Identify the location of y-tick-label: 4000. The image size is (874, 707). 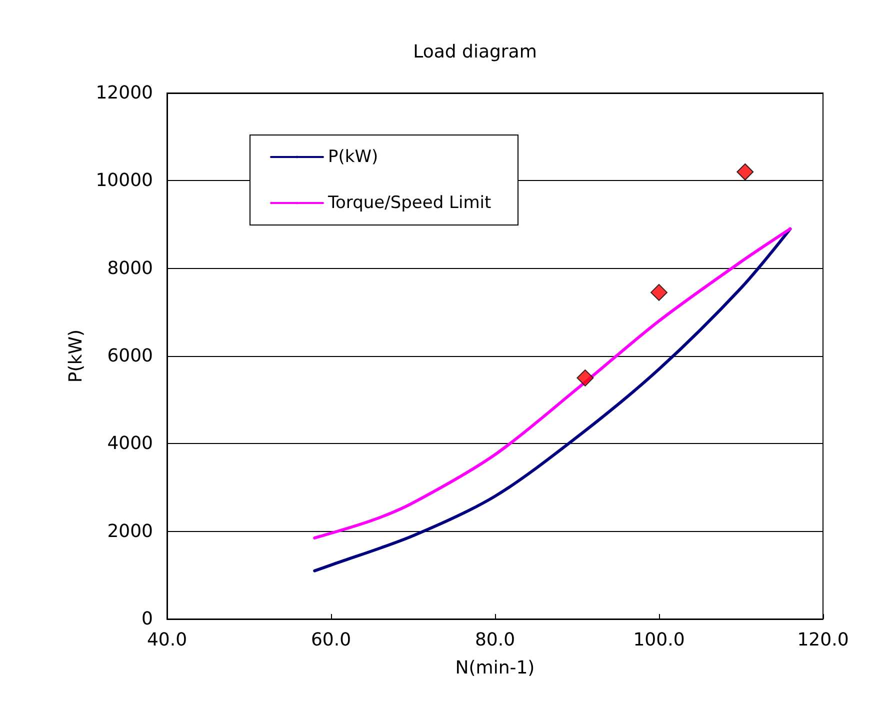
(130, 443).